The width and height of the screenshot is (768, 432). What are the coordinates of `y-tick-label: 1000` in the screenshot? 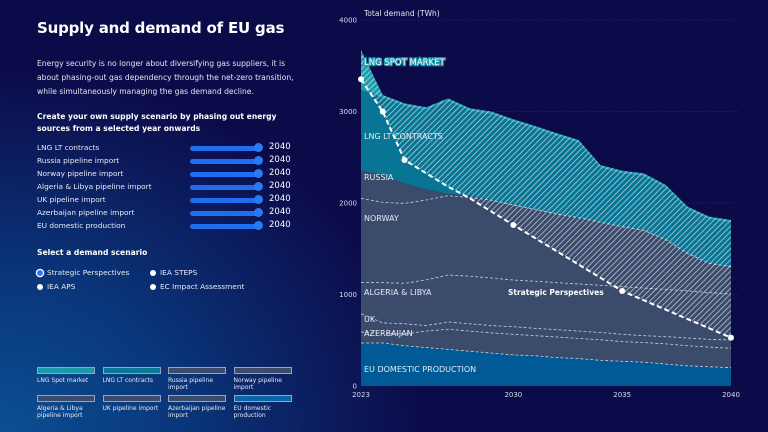 It's located at (348, 295).